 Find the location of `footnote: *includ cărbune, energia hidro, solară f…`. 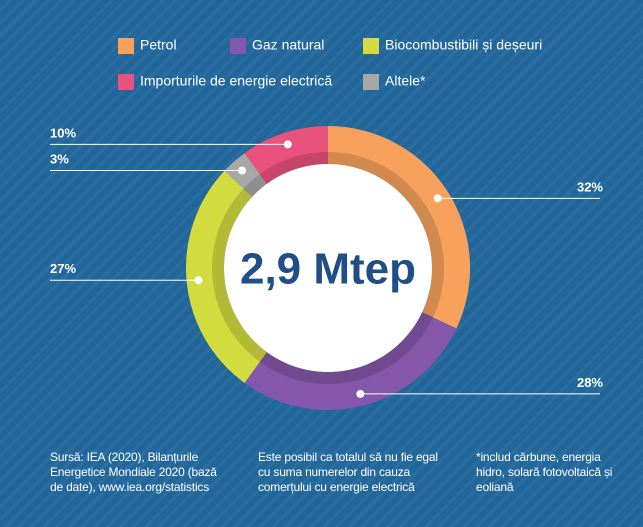

footnote: *includ cărbune, energia hidro, solară f… is located at coordinates (544, 472).